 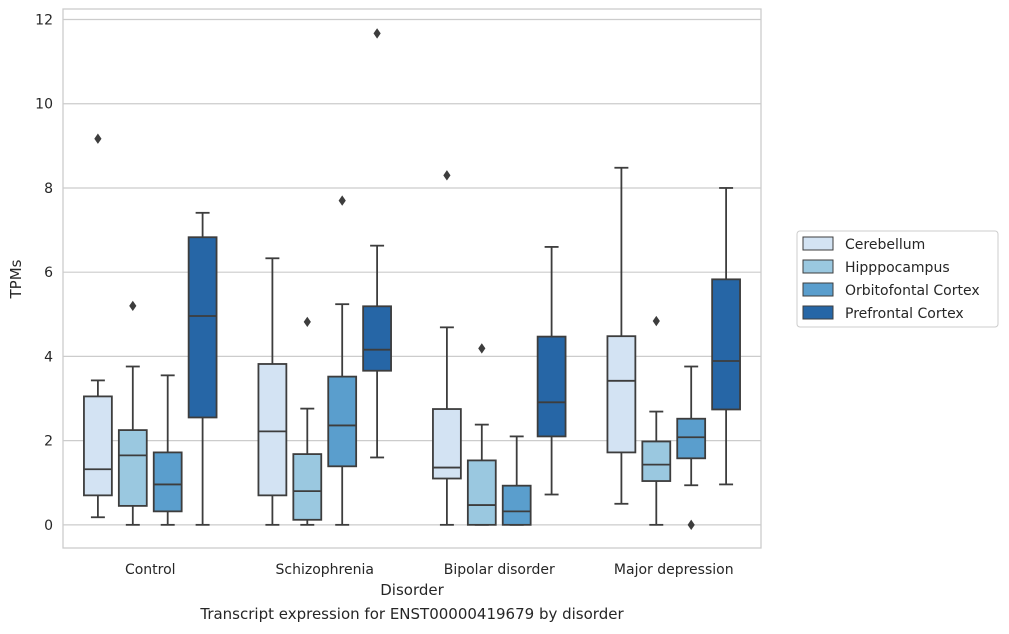 What do you see at coordinates (412, 590) in the screenshot?
I see `x-axis-label: Disorder` at bounding box center [412, 590].